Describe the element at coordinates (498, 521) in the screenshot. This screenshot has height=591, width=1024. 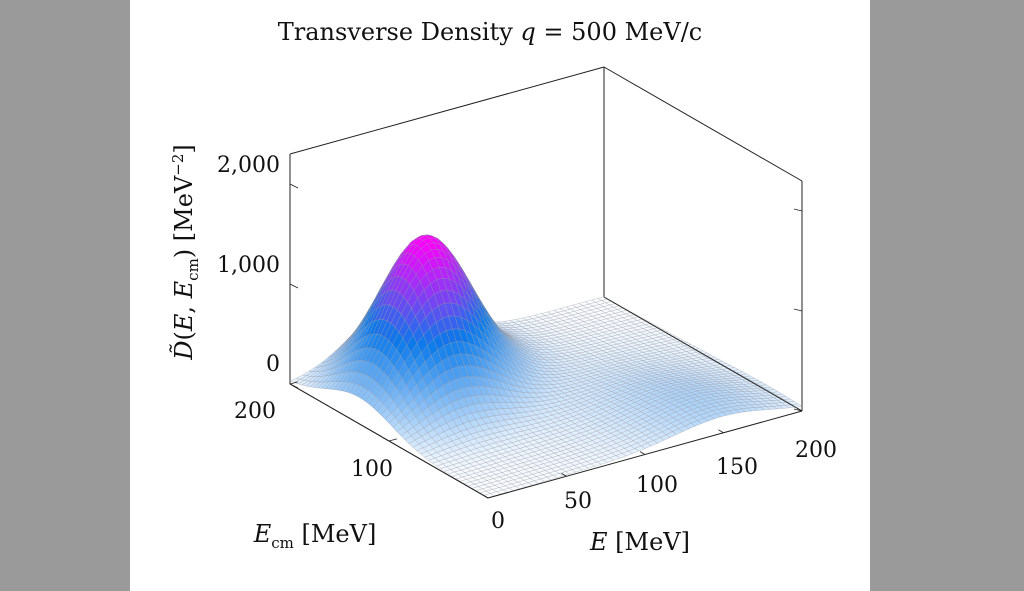
I see `x-tick-label-0: 0` at that location.